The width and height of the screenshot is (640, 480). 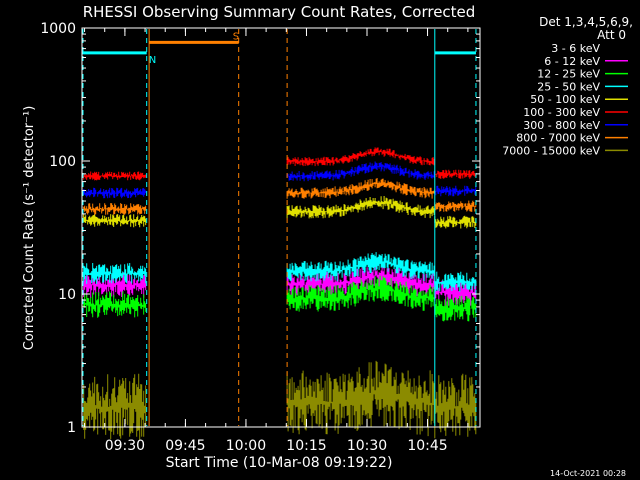 I want to click on x-axis-label: Start Time (10-Mar-08 09:19:22), so click(x=279, y=463).